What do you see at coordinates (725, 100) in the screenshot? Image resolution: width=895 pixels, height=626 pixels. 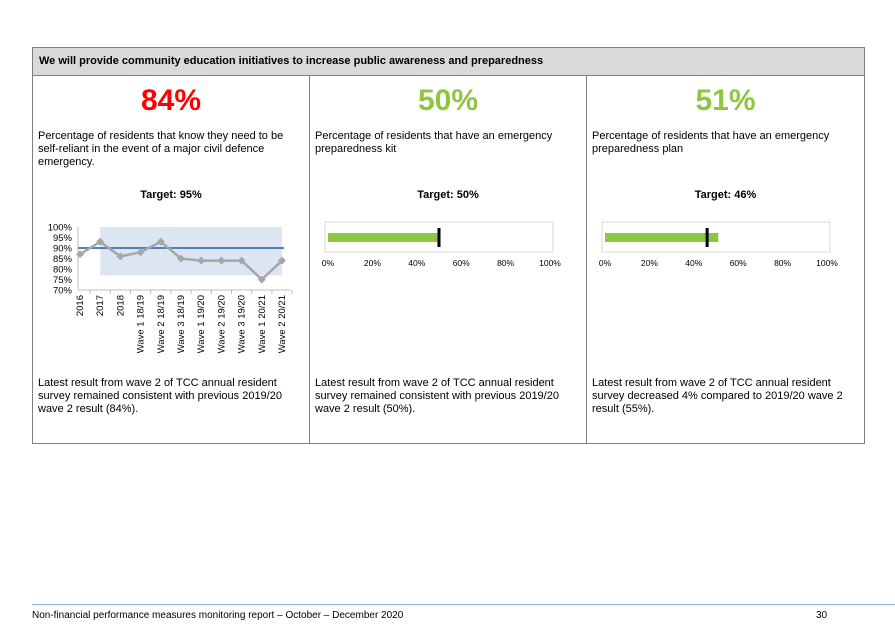 I see `measure-value: 51%` at bounding box center [725, 100].